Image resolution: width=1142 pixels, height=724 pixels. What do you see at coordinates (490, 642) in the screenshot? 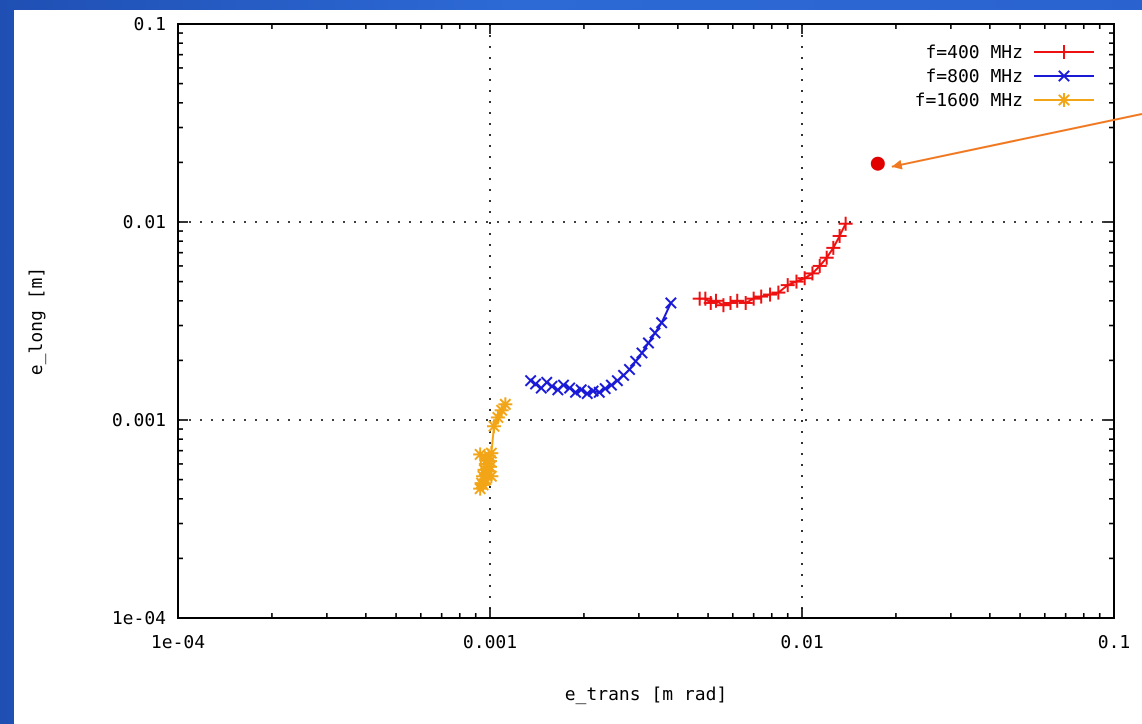
I see `x-tick-label: 0.001` at bounding box center [490, 642].